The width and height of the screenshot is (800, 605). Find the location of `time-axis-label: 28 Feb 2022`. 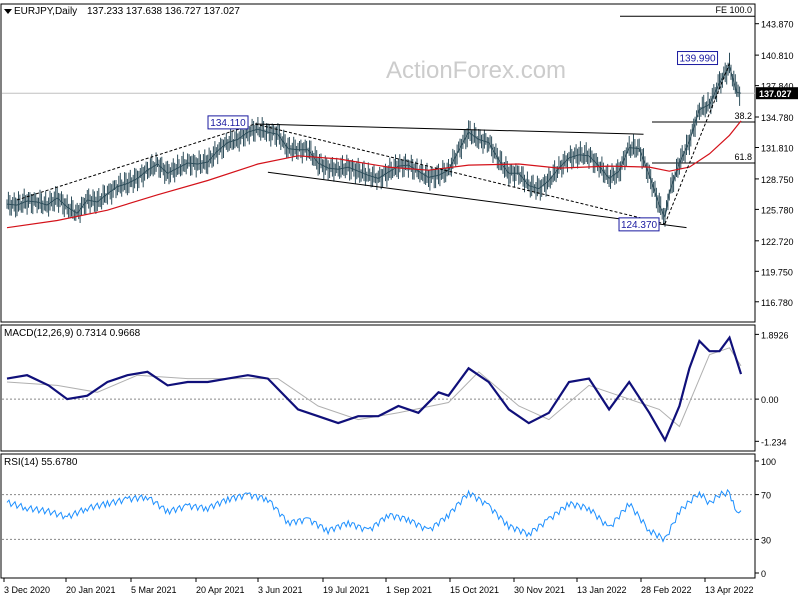

time-axis-label: 28 Feb 2022 is located at coordinates (666, 590).